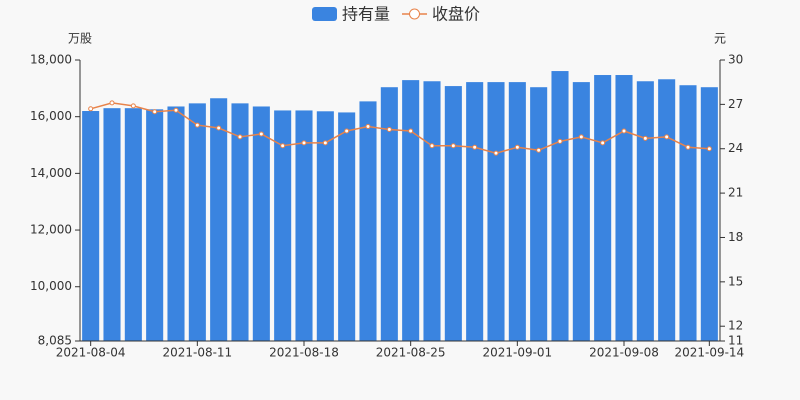 The width and height of the screenshot is (800, 400). What do you see at coordinates (304, 353) in the screenshot?
I see `x-tick-label: 2021-08-18` at bounding box center [304, 353].